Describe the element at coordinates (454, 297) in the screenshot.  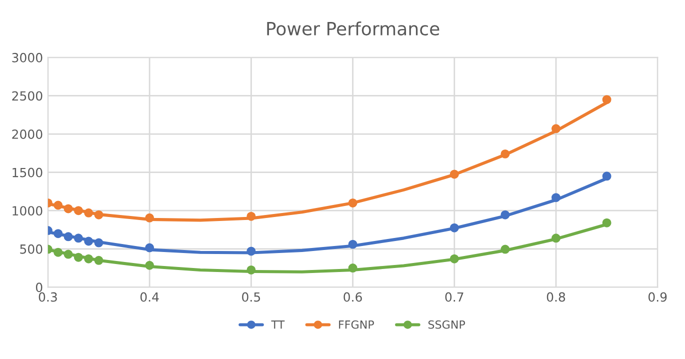
I see `x-tick-label: 0.7` at that location.